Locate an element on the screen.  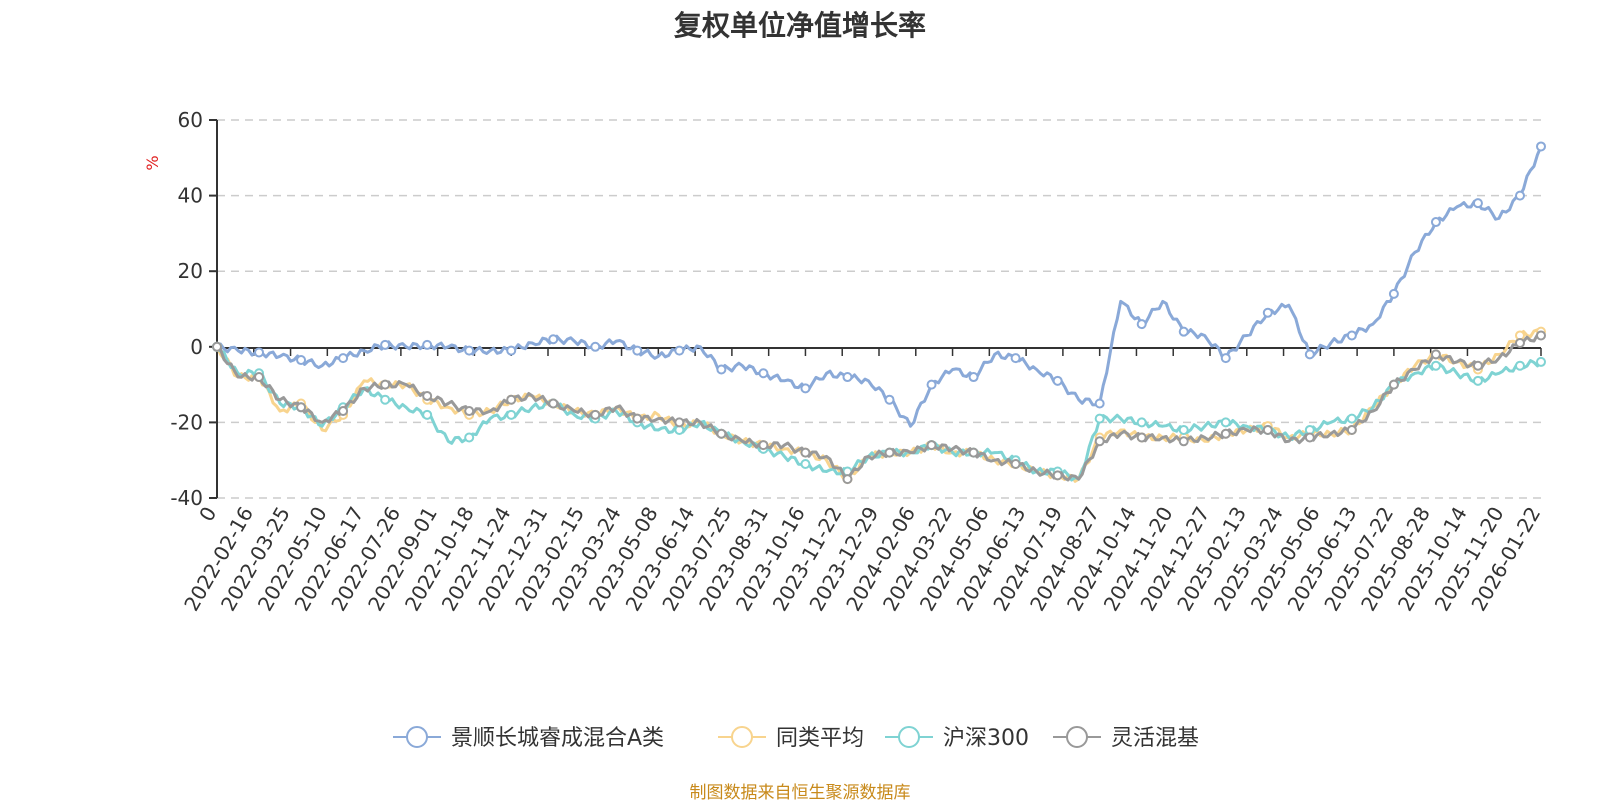
y-tick-label: 60 is located at coordinates (190, 120).